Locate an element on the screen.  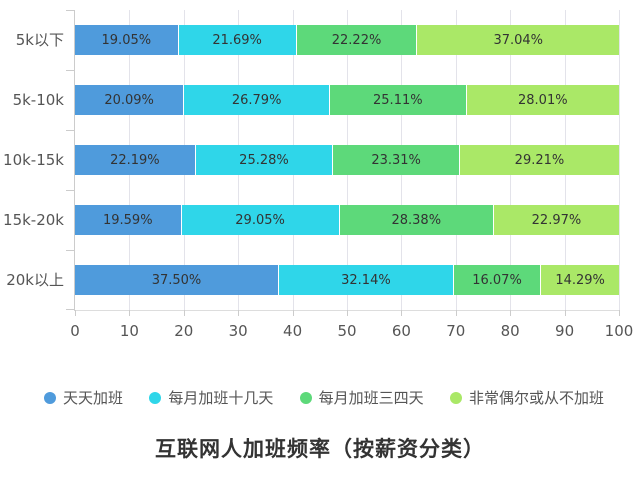
bar-value-label: 22.22% is located at coordinates (356, 40).